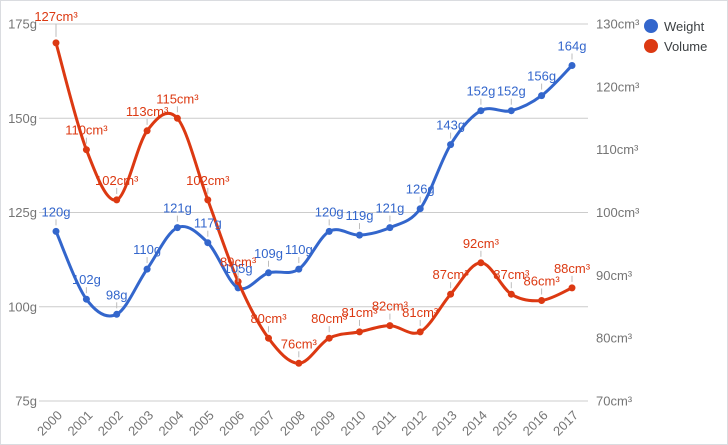 Image resolution: width=728 pixels, height=445 pixels. Describe the element at coordinates (56, 43) in the screenshot. I see `series-volume-point-2000` at that location.